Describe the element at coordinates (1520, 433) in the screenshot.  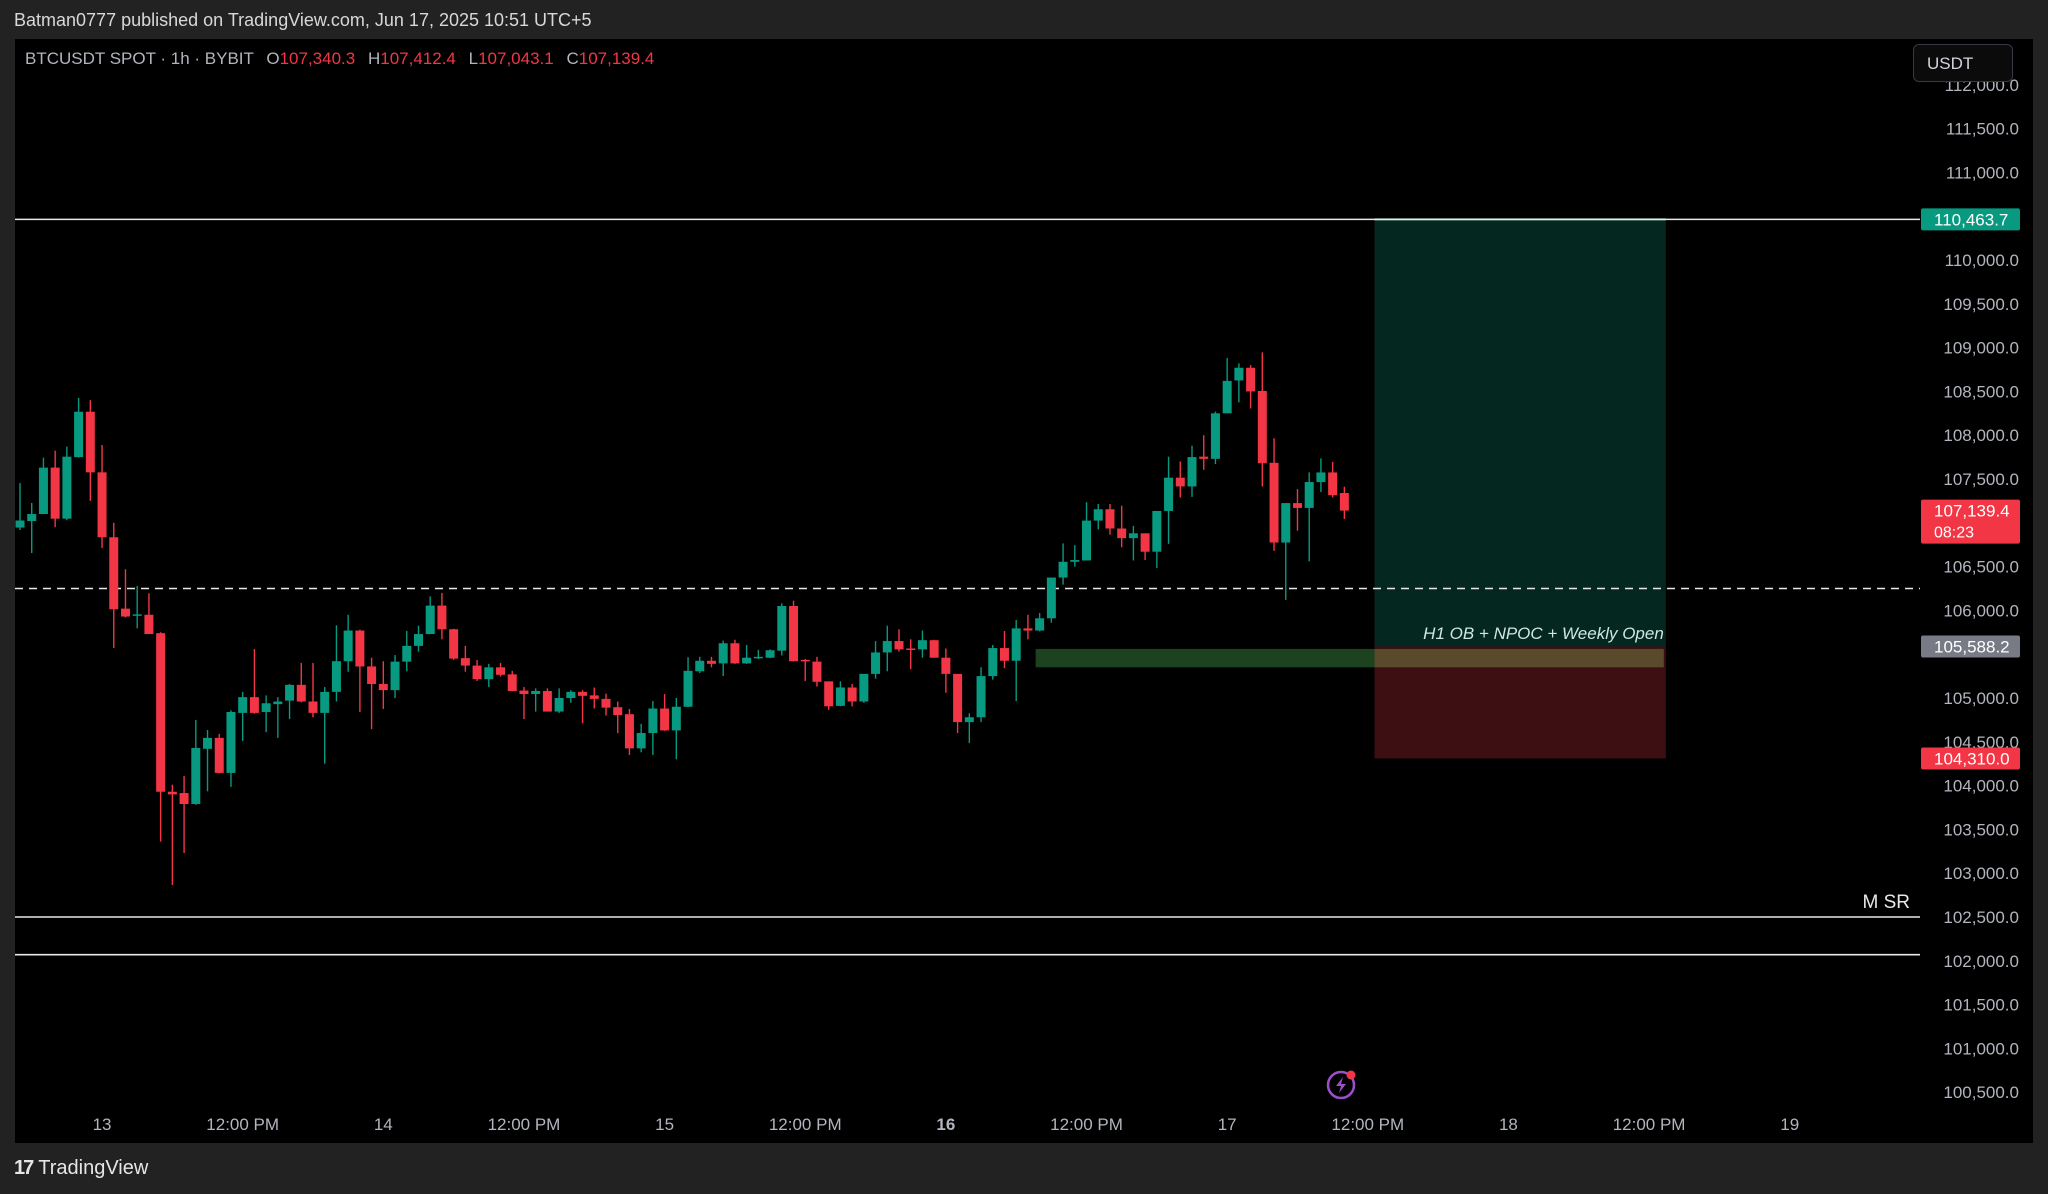
I see `target-zone` at that location.